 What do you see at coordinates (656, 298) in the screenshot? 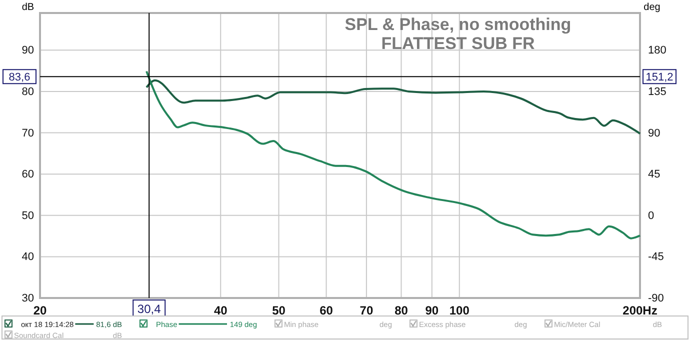
I see `y2-tick-label: -90` at bounding box center [656, 298].